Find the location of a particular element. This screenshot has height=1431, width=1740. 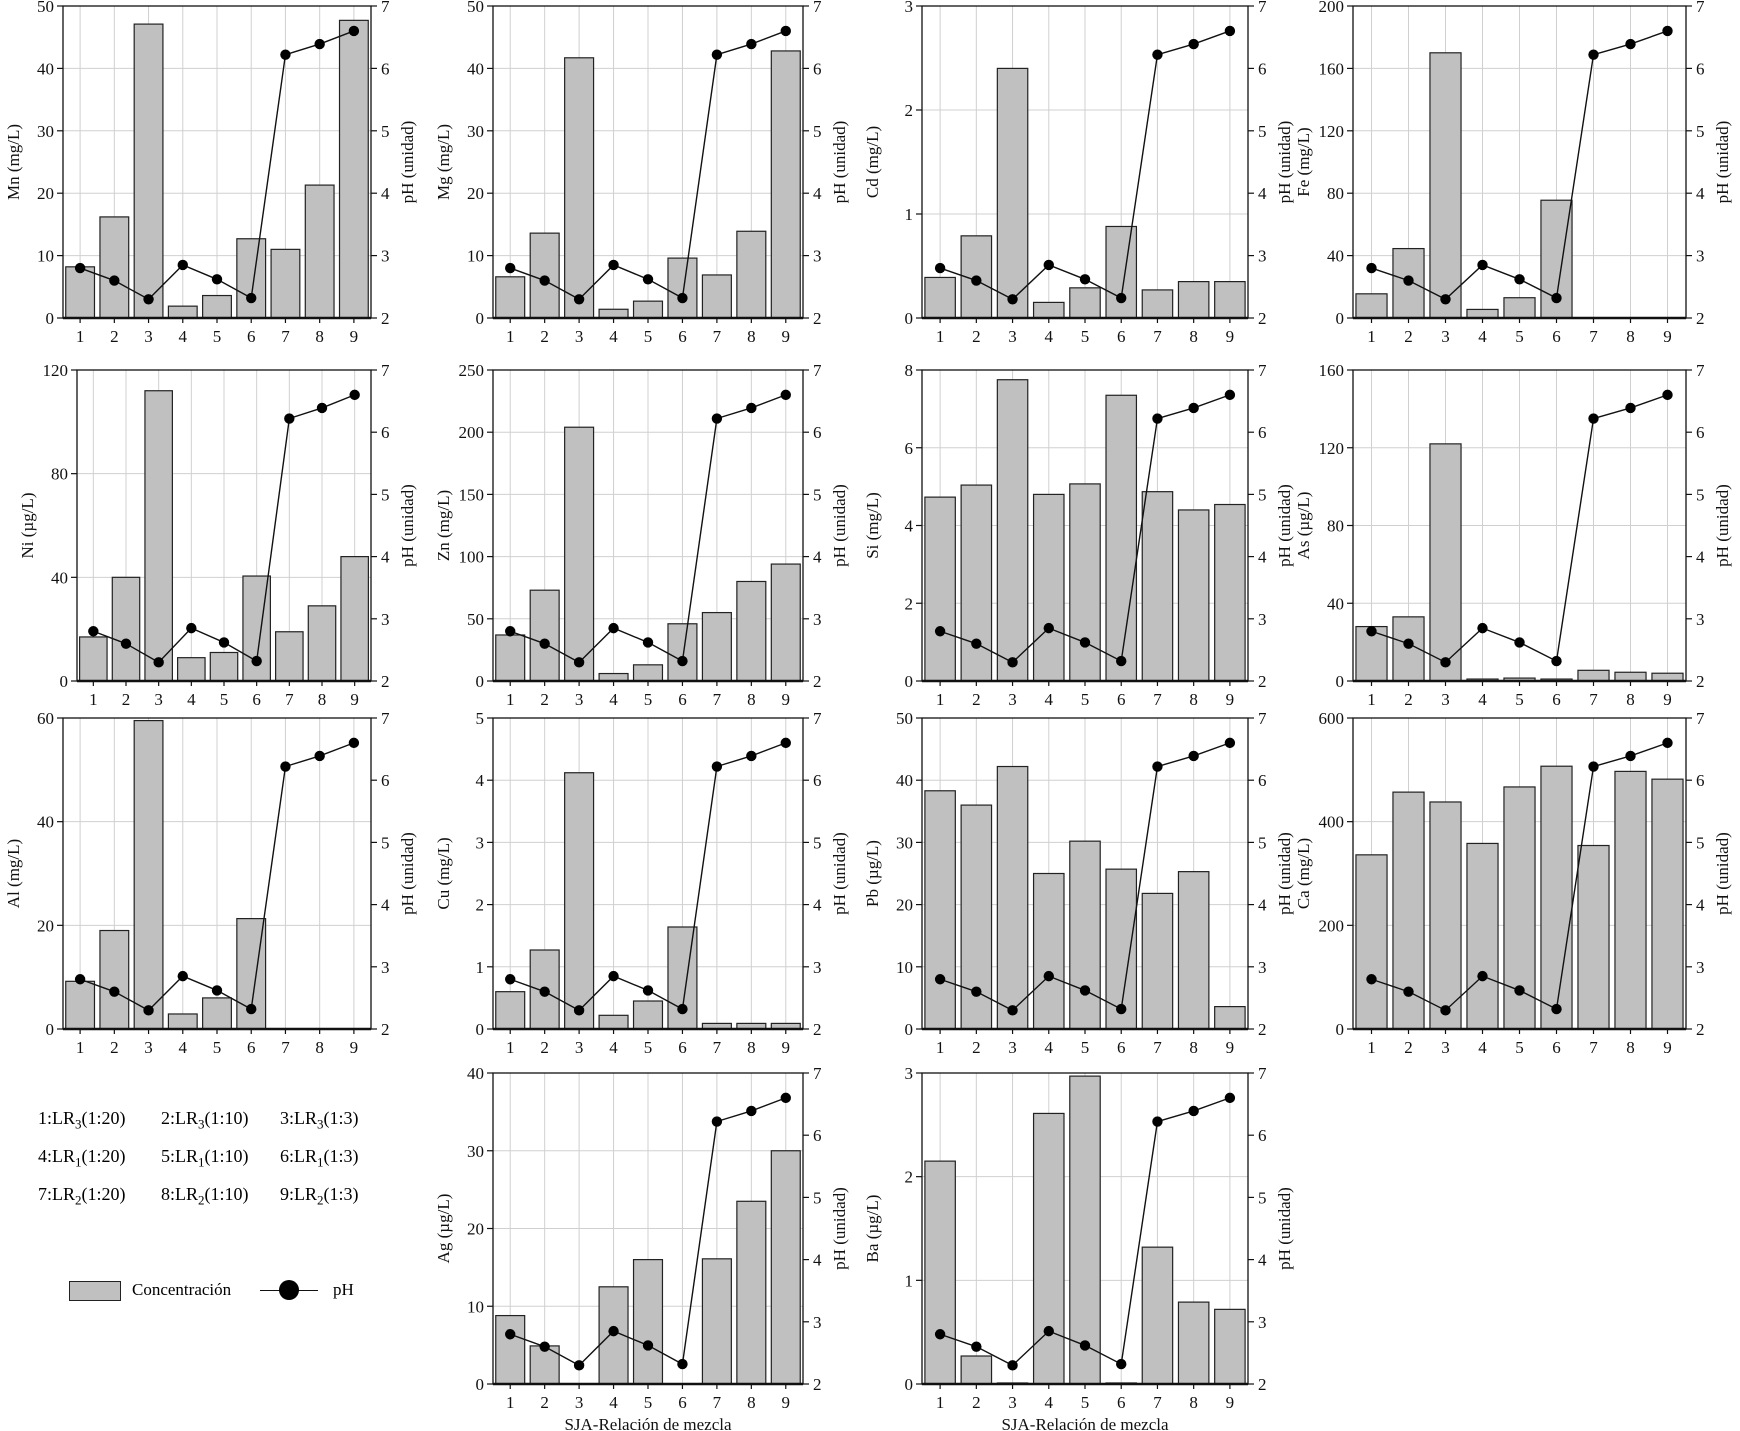

ph-axis-title: pH (unidad) is located at coordinates (1284, 873).